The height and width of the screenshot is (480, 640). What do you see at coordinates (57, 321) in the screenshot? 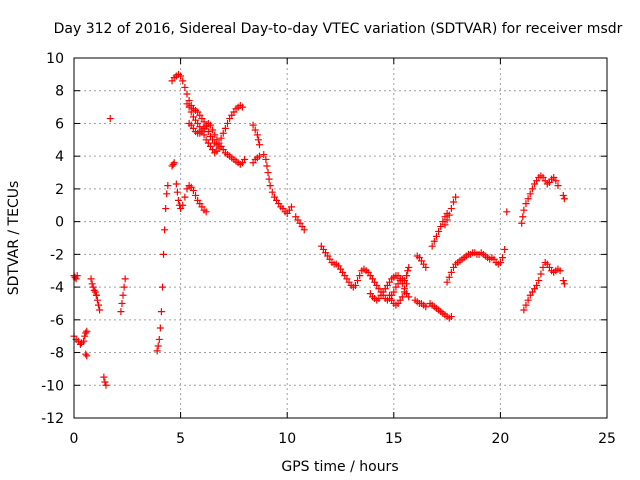
I see `y-tick-label: -6` at bounding box center [57, 321].